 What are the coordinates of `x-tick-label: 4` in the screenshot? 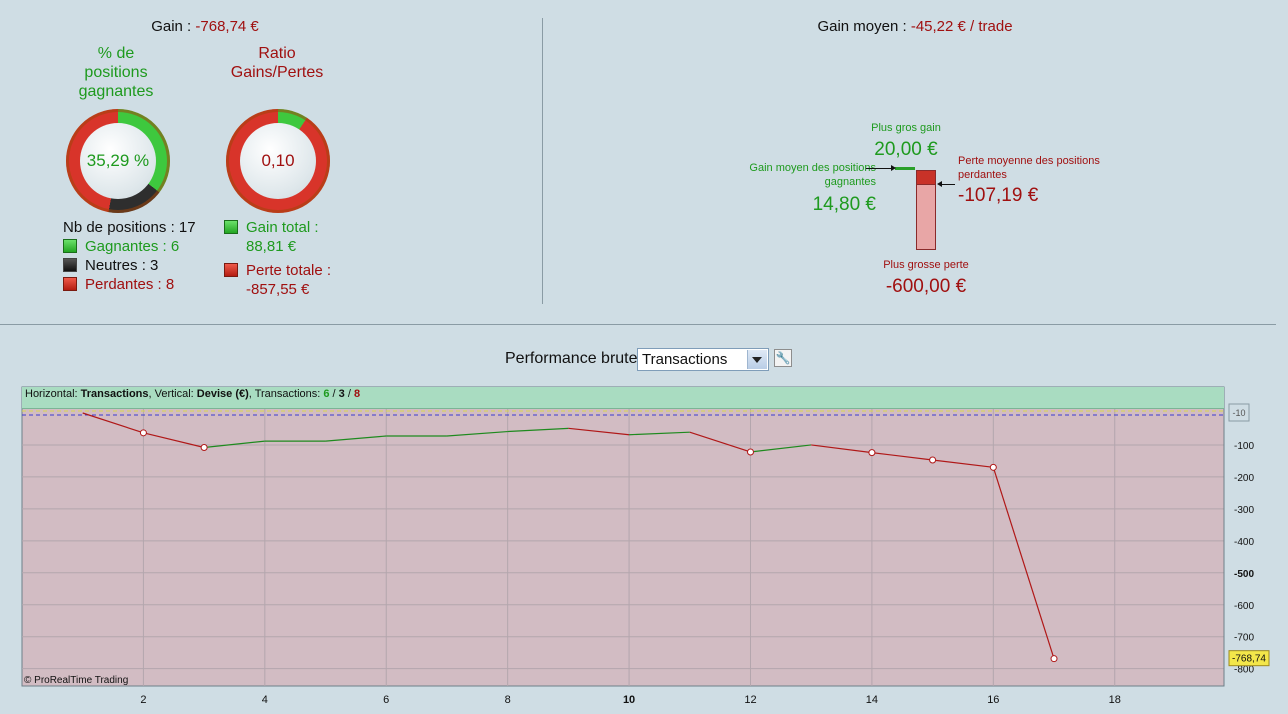 It's located at (265, 700).